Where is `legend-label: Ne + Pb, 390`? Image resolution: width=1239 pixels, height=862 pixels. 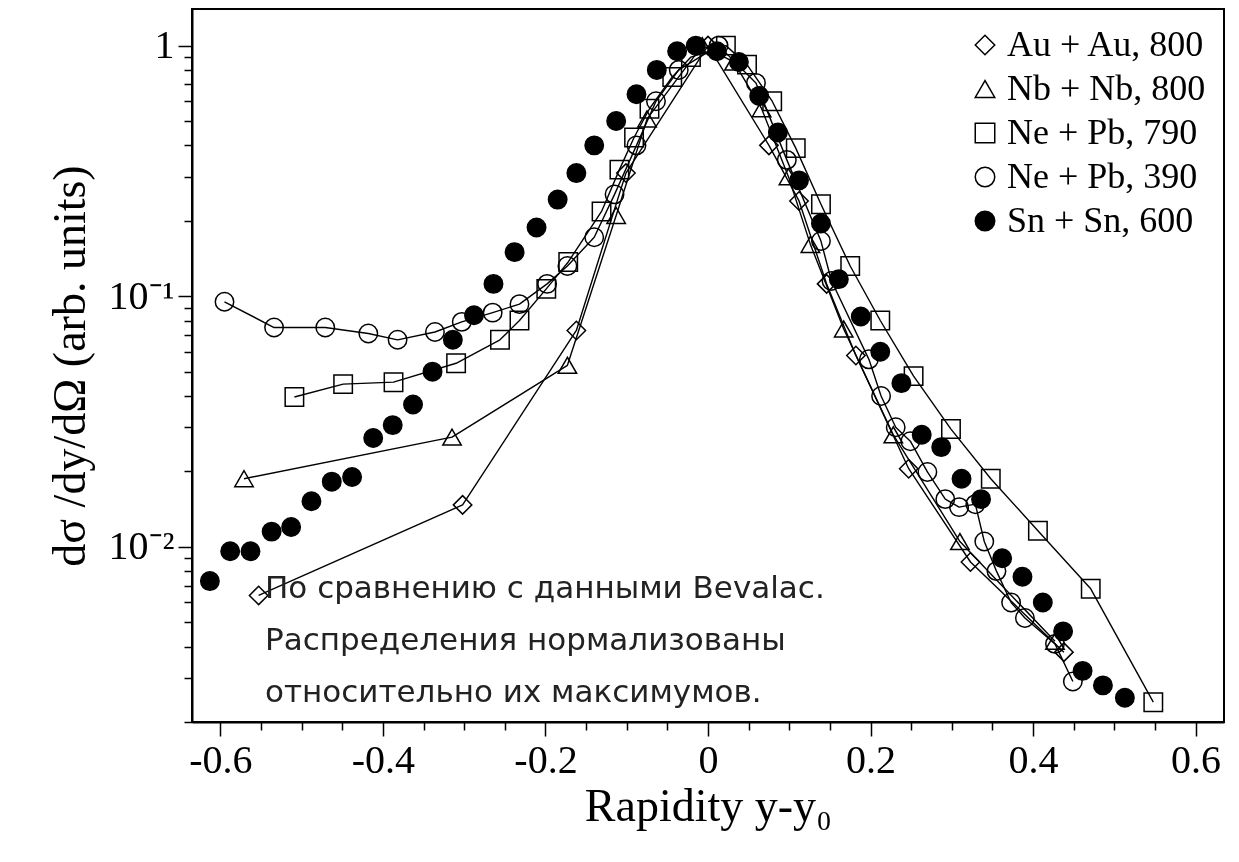 legend-label: Ne + Pb, 390 is located at coordinates (1102, 176).